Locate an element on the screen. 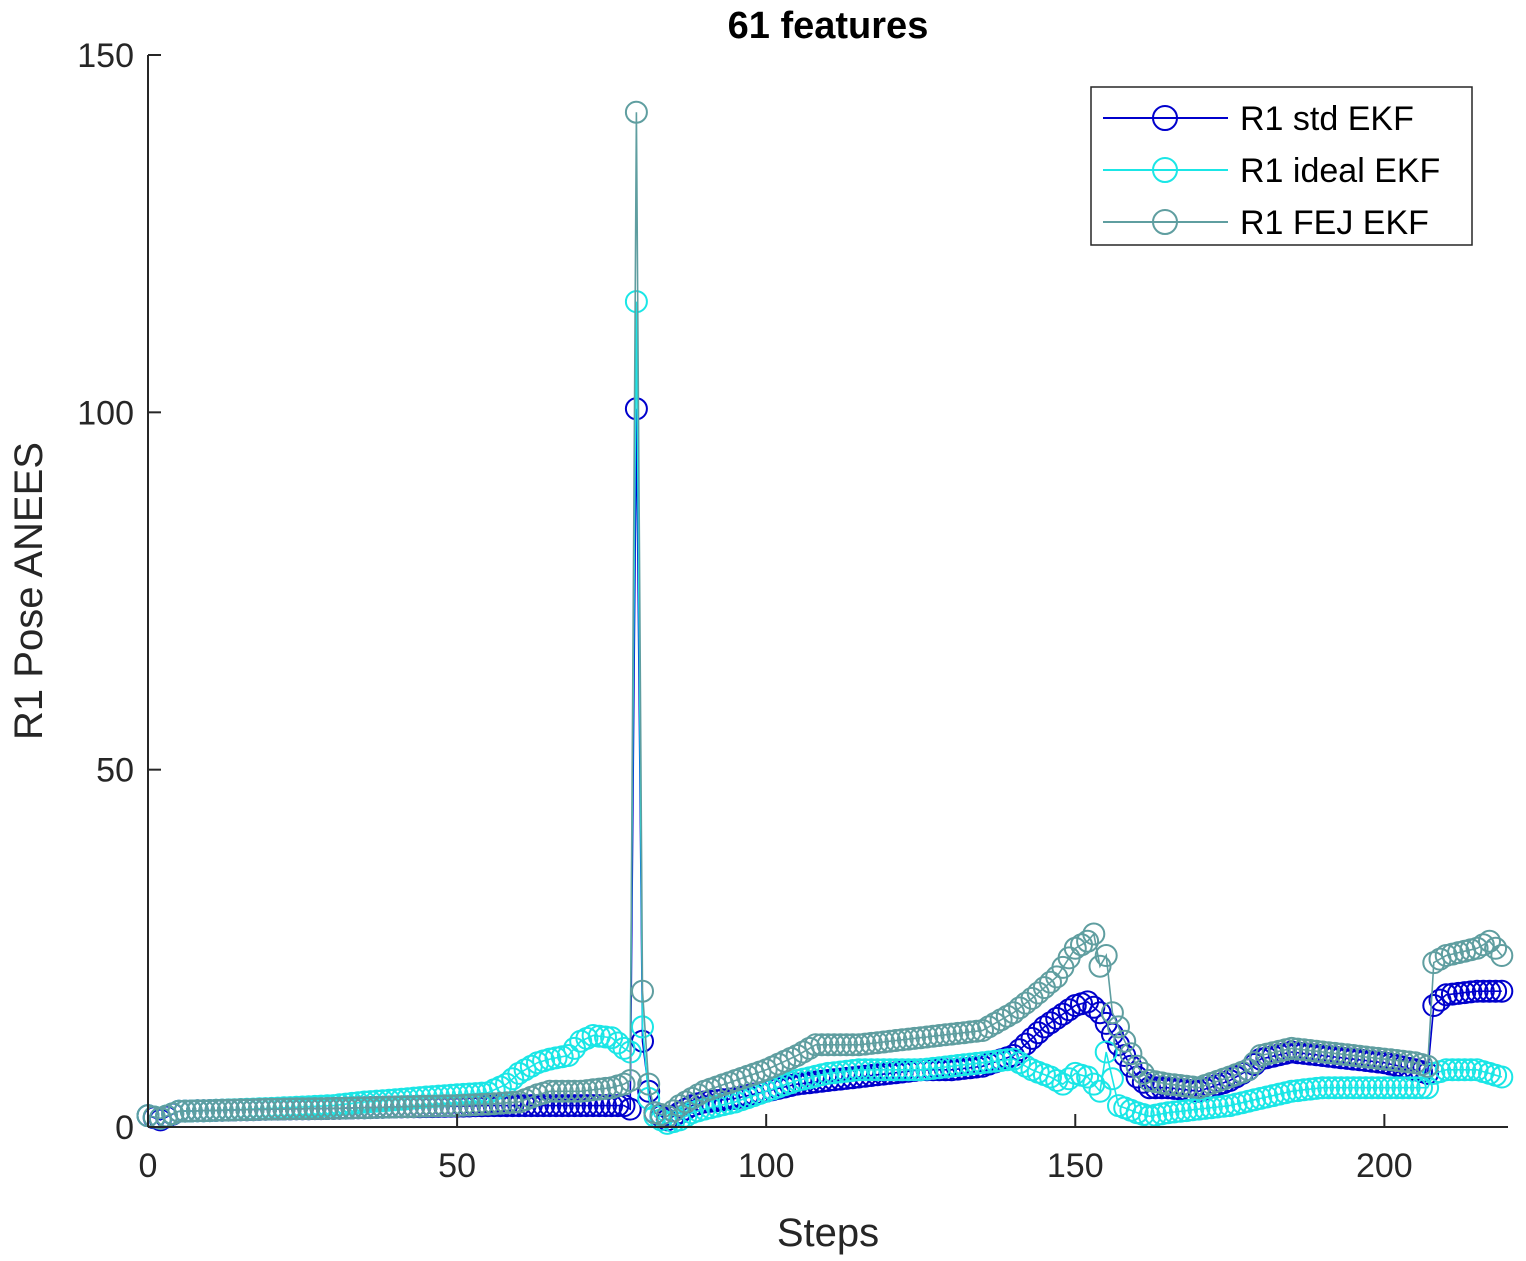  y-tick-label: 50 is located at coordinates (115, 771).